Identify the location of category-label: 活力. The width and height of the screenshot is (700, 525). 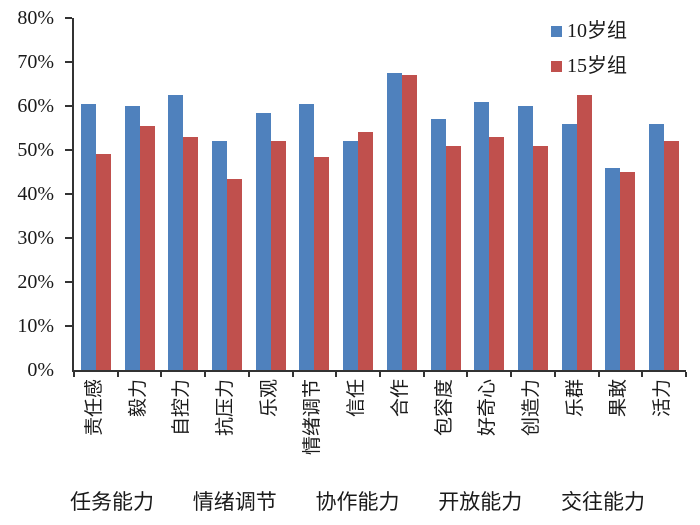
(663, 398).